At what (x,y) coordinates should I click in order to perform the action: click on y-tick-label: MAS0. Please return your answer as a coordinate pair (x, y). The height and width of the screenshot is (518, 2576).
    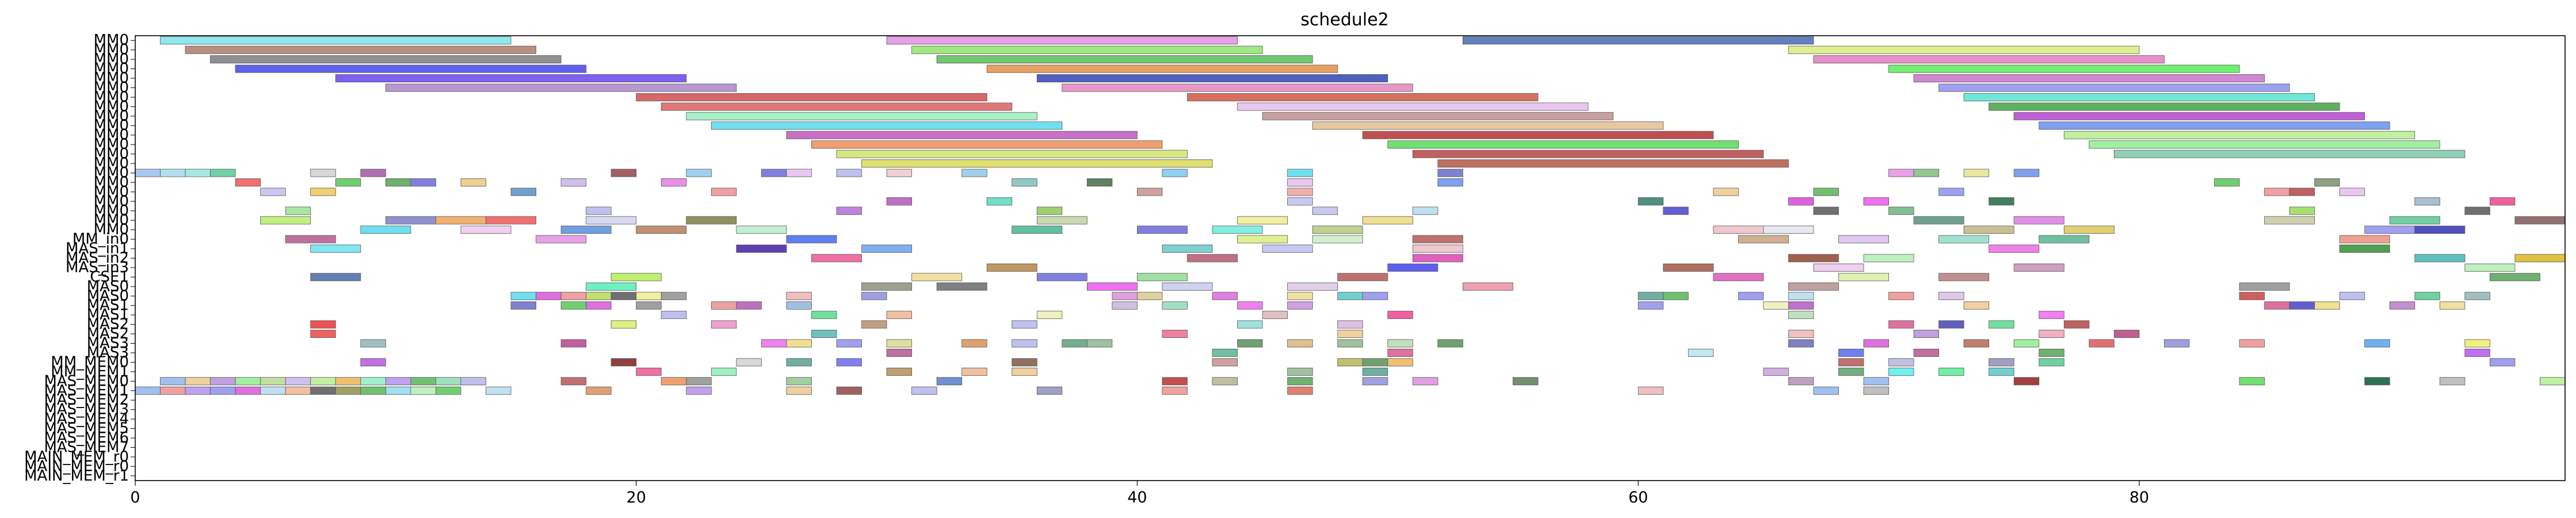
    Looking at the image, I should click on (108, 287).